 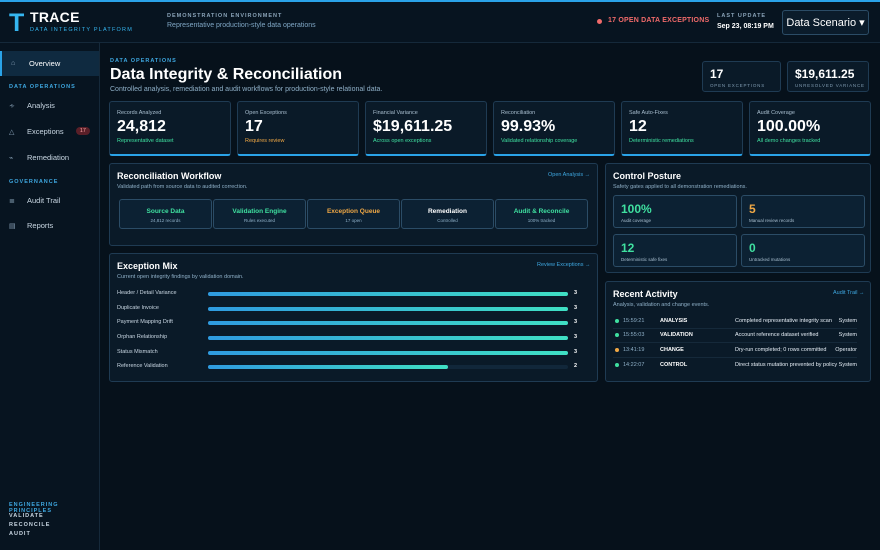 What do you see at coordinates (789, 141) in the screenshot?
I see `kpi-subtext: All demo changes tracked` at bounding box center [789, 141].